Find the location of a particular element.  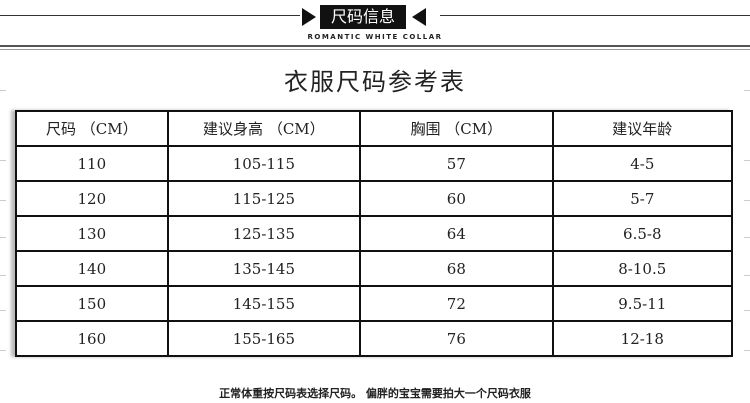

table-cell: 130 is located at coordinates (92, 233).